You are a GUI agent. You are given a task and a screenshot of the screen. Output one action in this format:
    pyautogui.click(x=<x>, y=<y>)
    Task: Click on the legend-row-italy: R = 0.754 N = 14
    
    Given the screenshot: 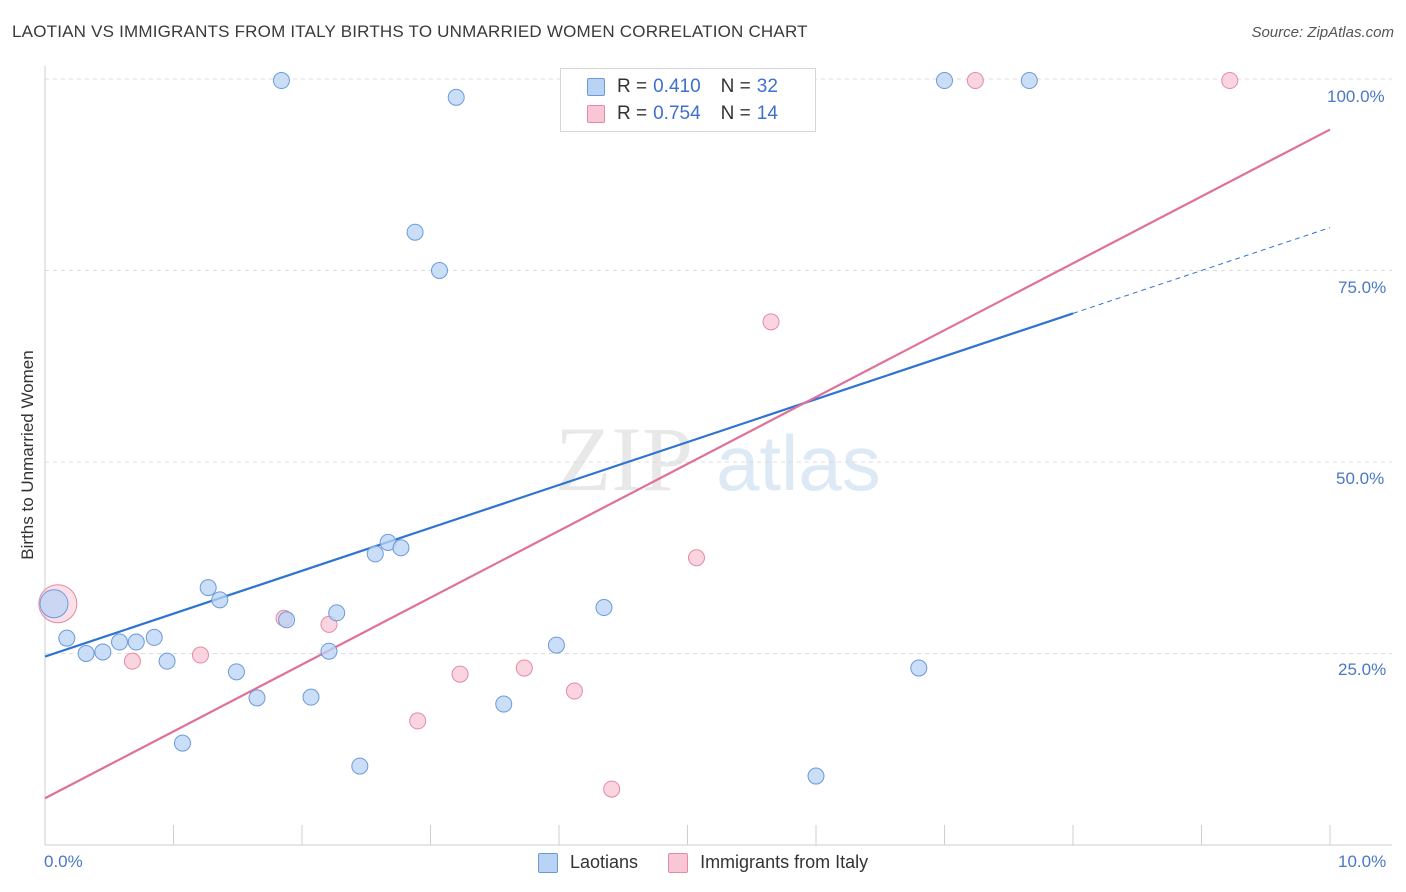 What is the action you would take?
    pyautogui.click(x=682, y=114)
    